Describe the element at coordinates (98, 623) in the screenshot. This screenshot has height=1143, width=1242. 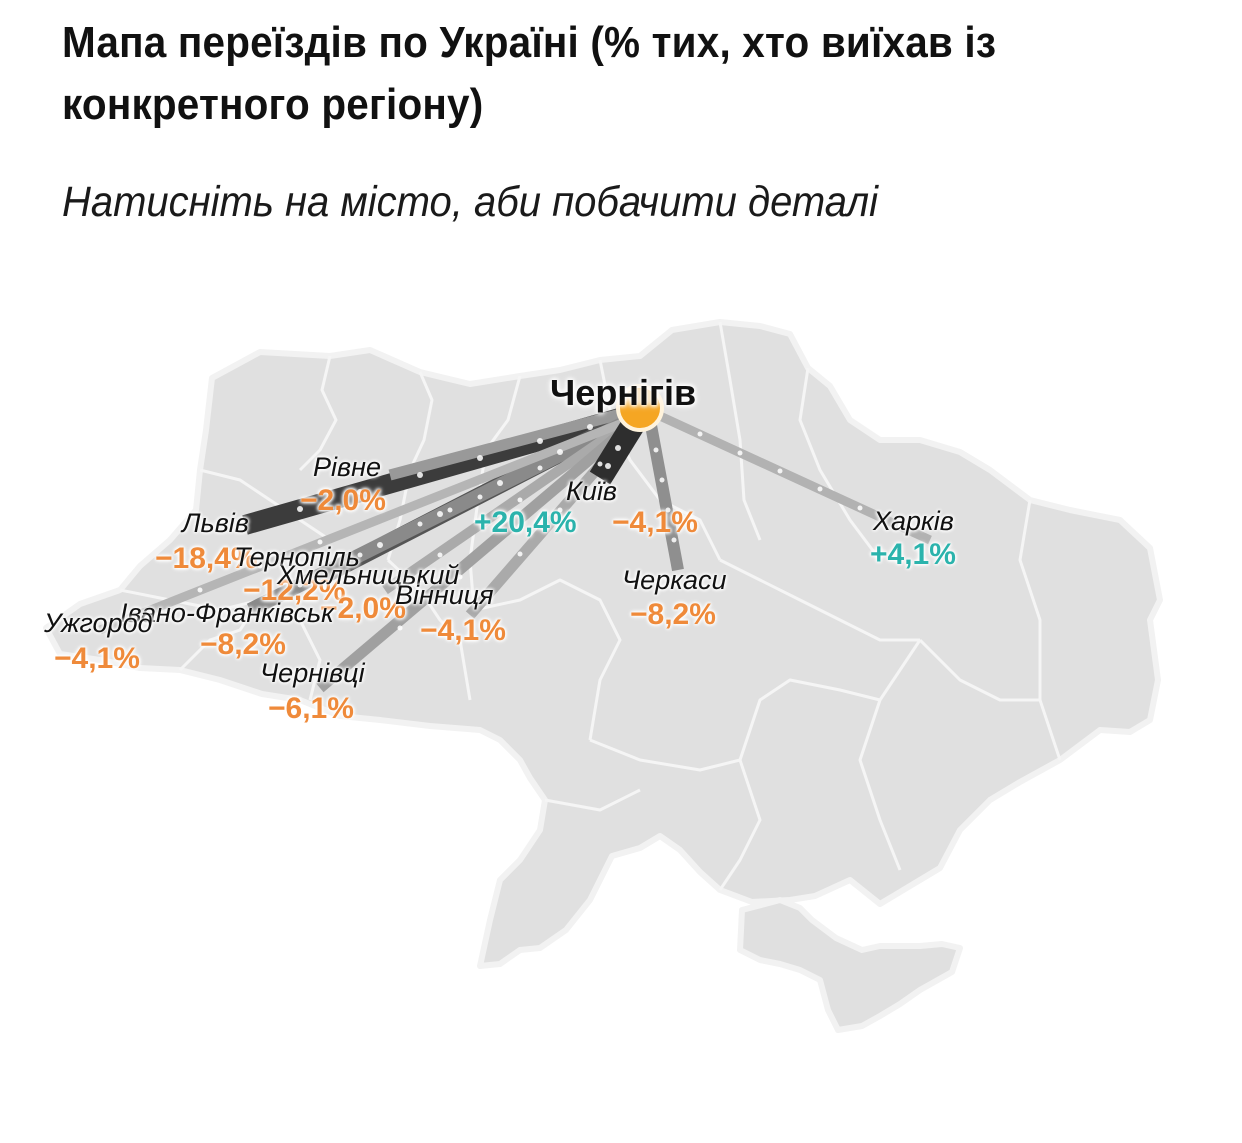
I see `city-label-uzhhorod: Ужгород` at that location.